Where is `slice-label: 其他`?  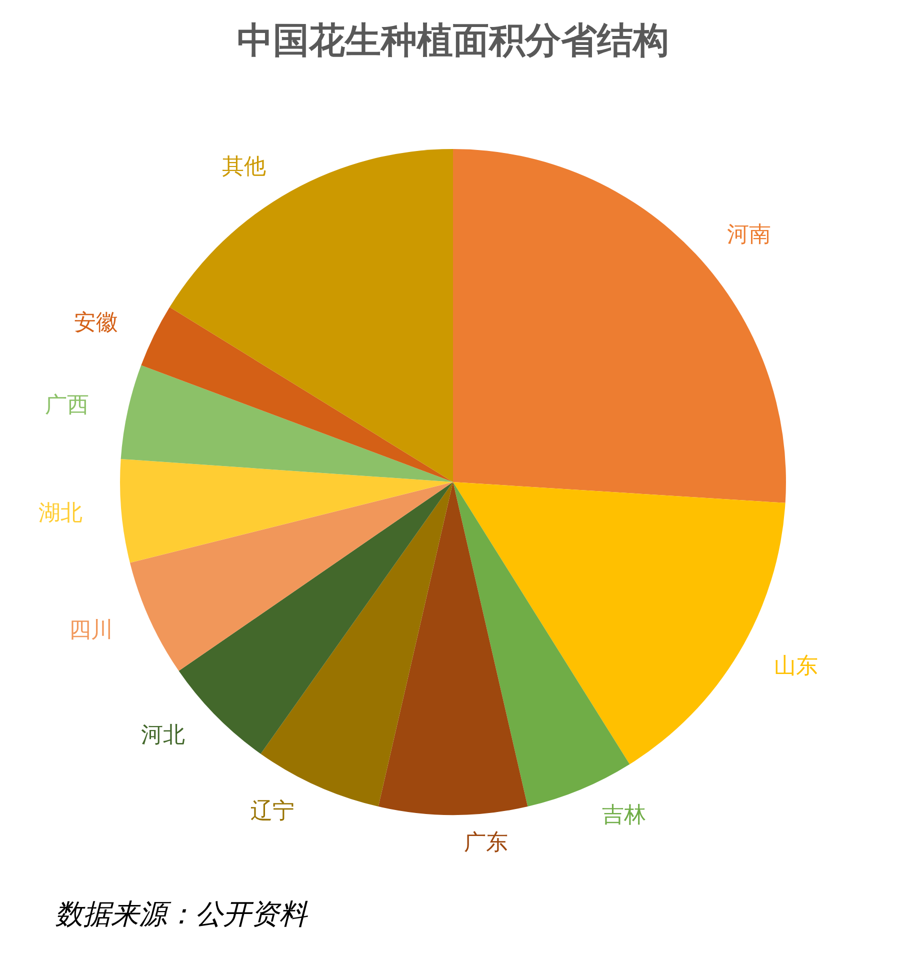
slice-label: 其他 is located at coordinates (244, 167).